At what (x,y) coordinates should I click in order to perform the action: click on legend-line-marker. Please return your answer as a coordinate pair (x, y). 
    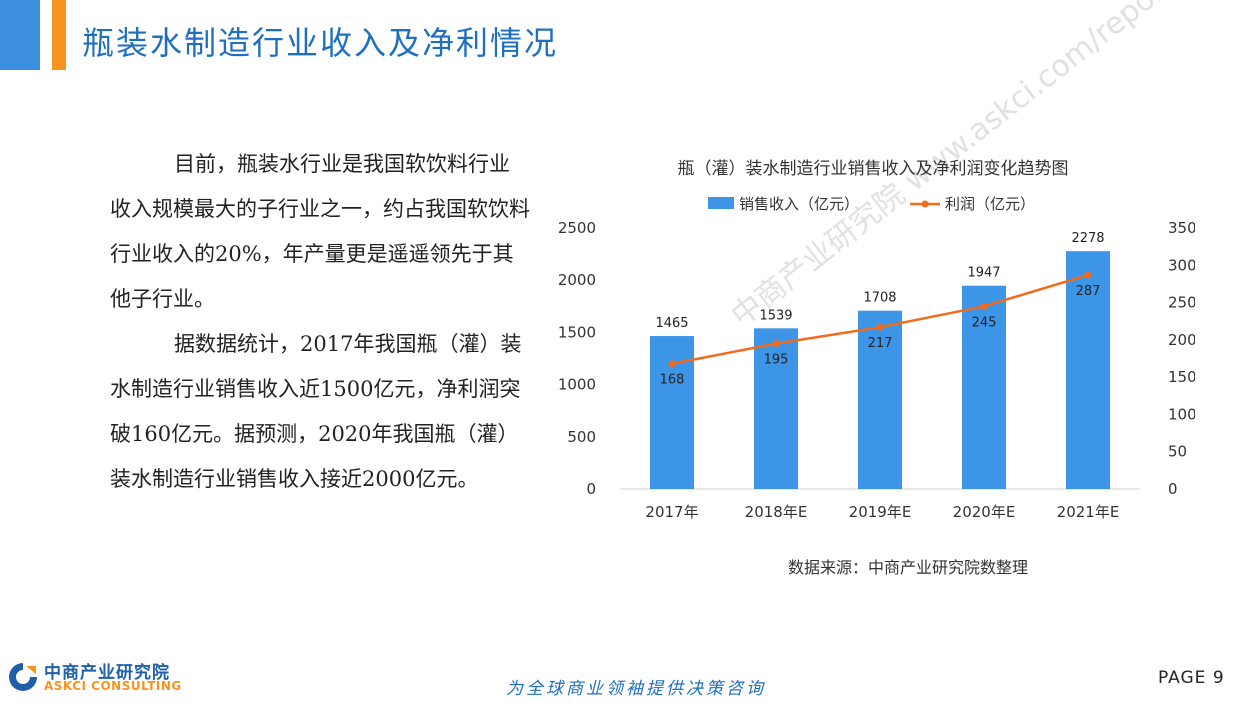
    Looking at the image, I should click on (925, 204).